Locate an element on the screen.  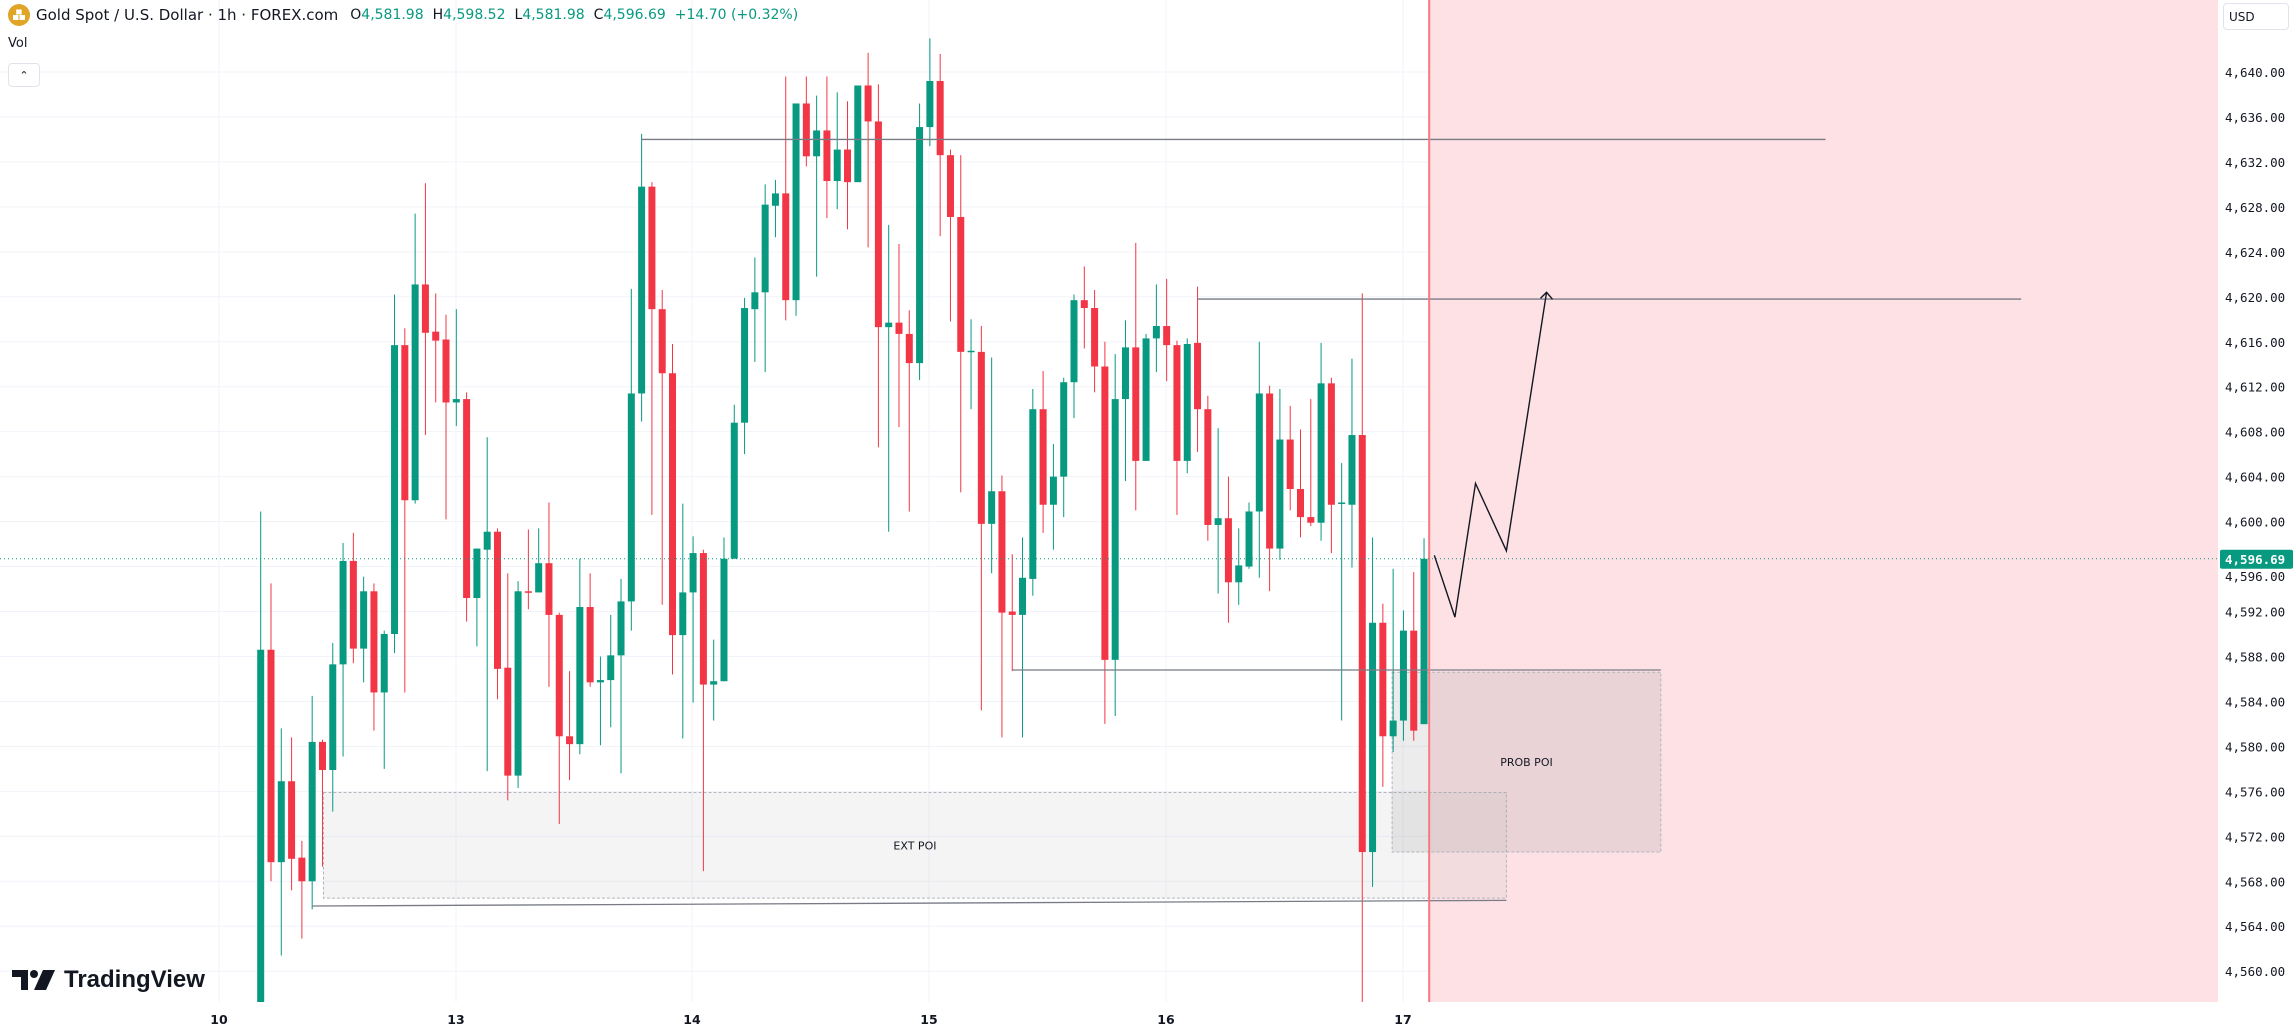
price-tick-label: 4,580.00 is located at coordinates (2255, 746).